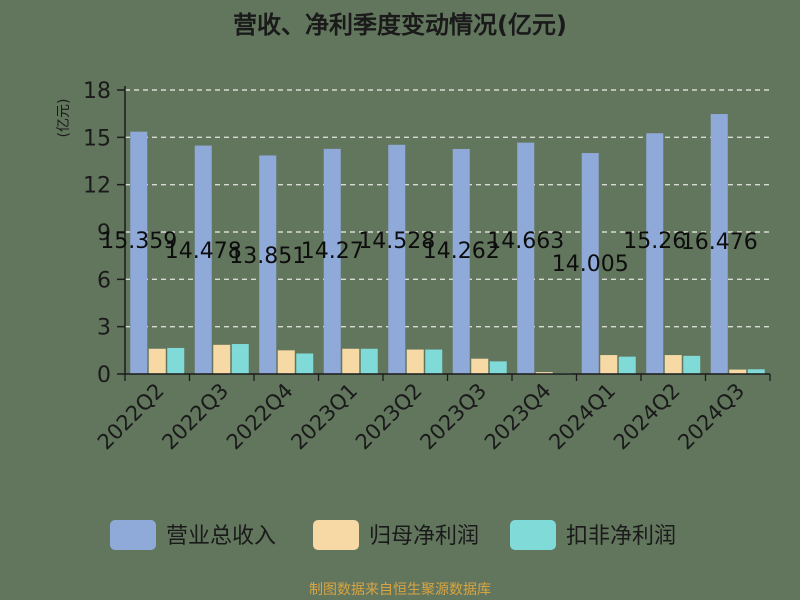  What do you see at coordinates (400, 25) in the screenshot?
I see `chart-title: 营收、净利季度变动情况(亿元)` at bounding box center [400, 25].